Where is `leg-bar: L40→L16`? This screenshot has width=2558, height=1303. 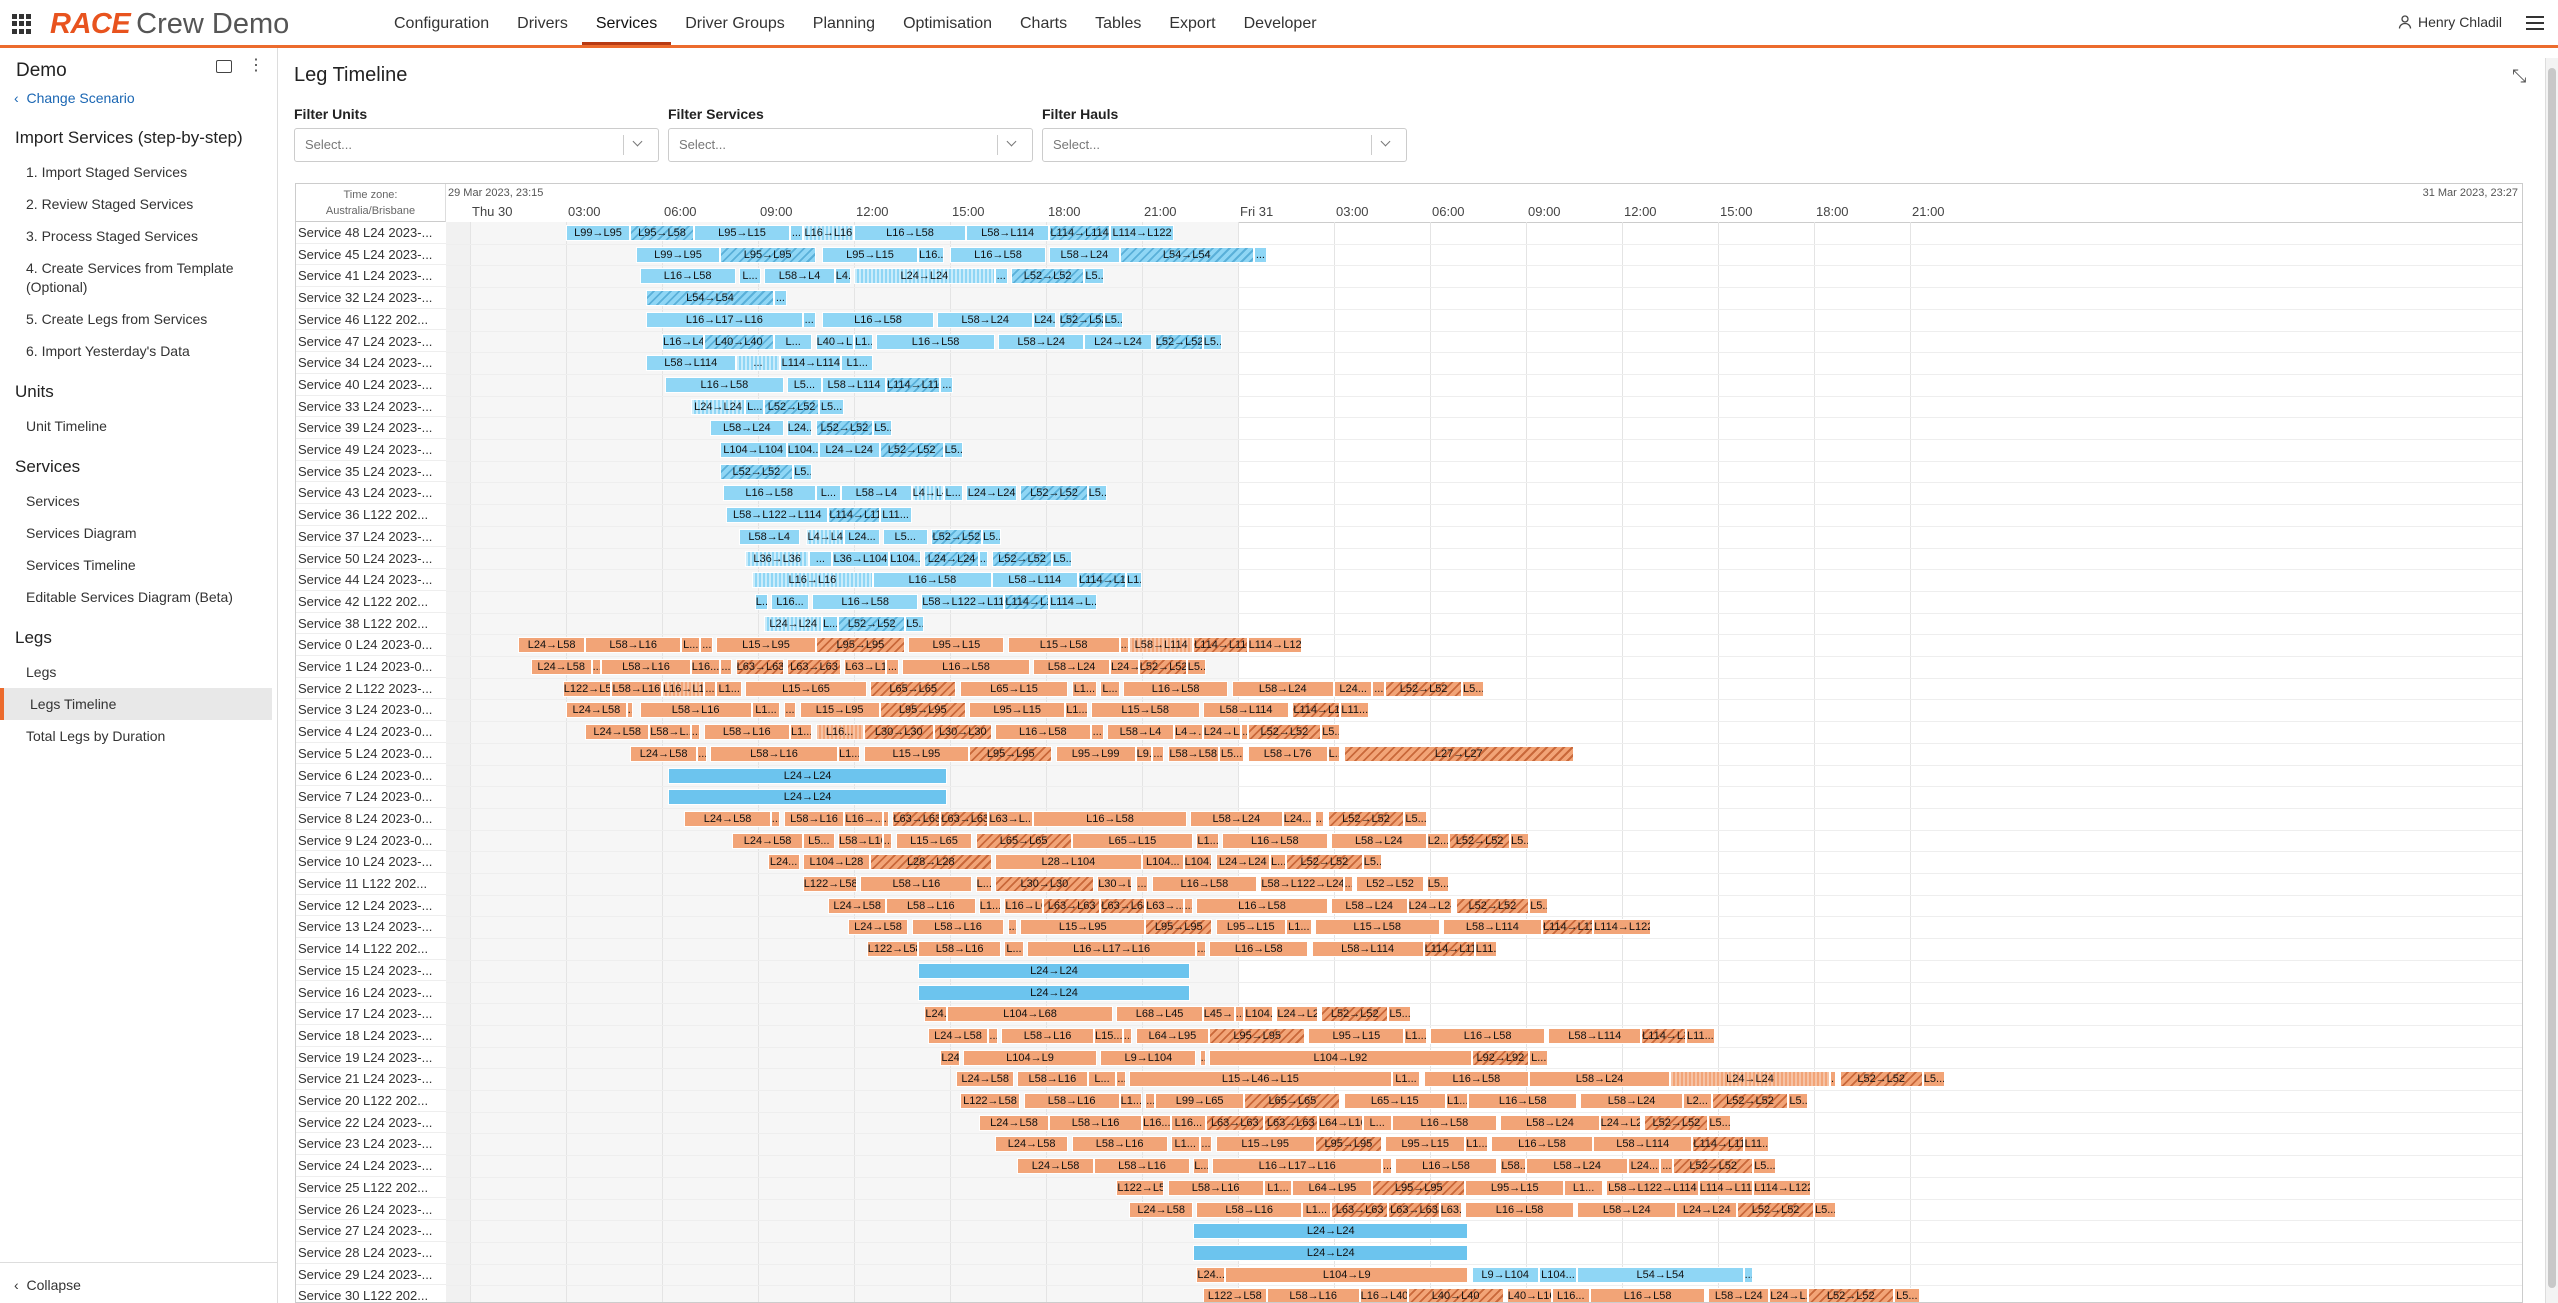 leg-bar: L40→L16 is located at coordinates (1529, 1295).